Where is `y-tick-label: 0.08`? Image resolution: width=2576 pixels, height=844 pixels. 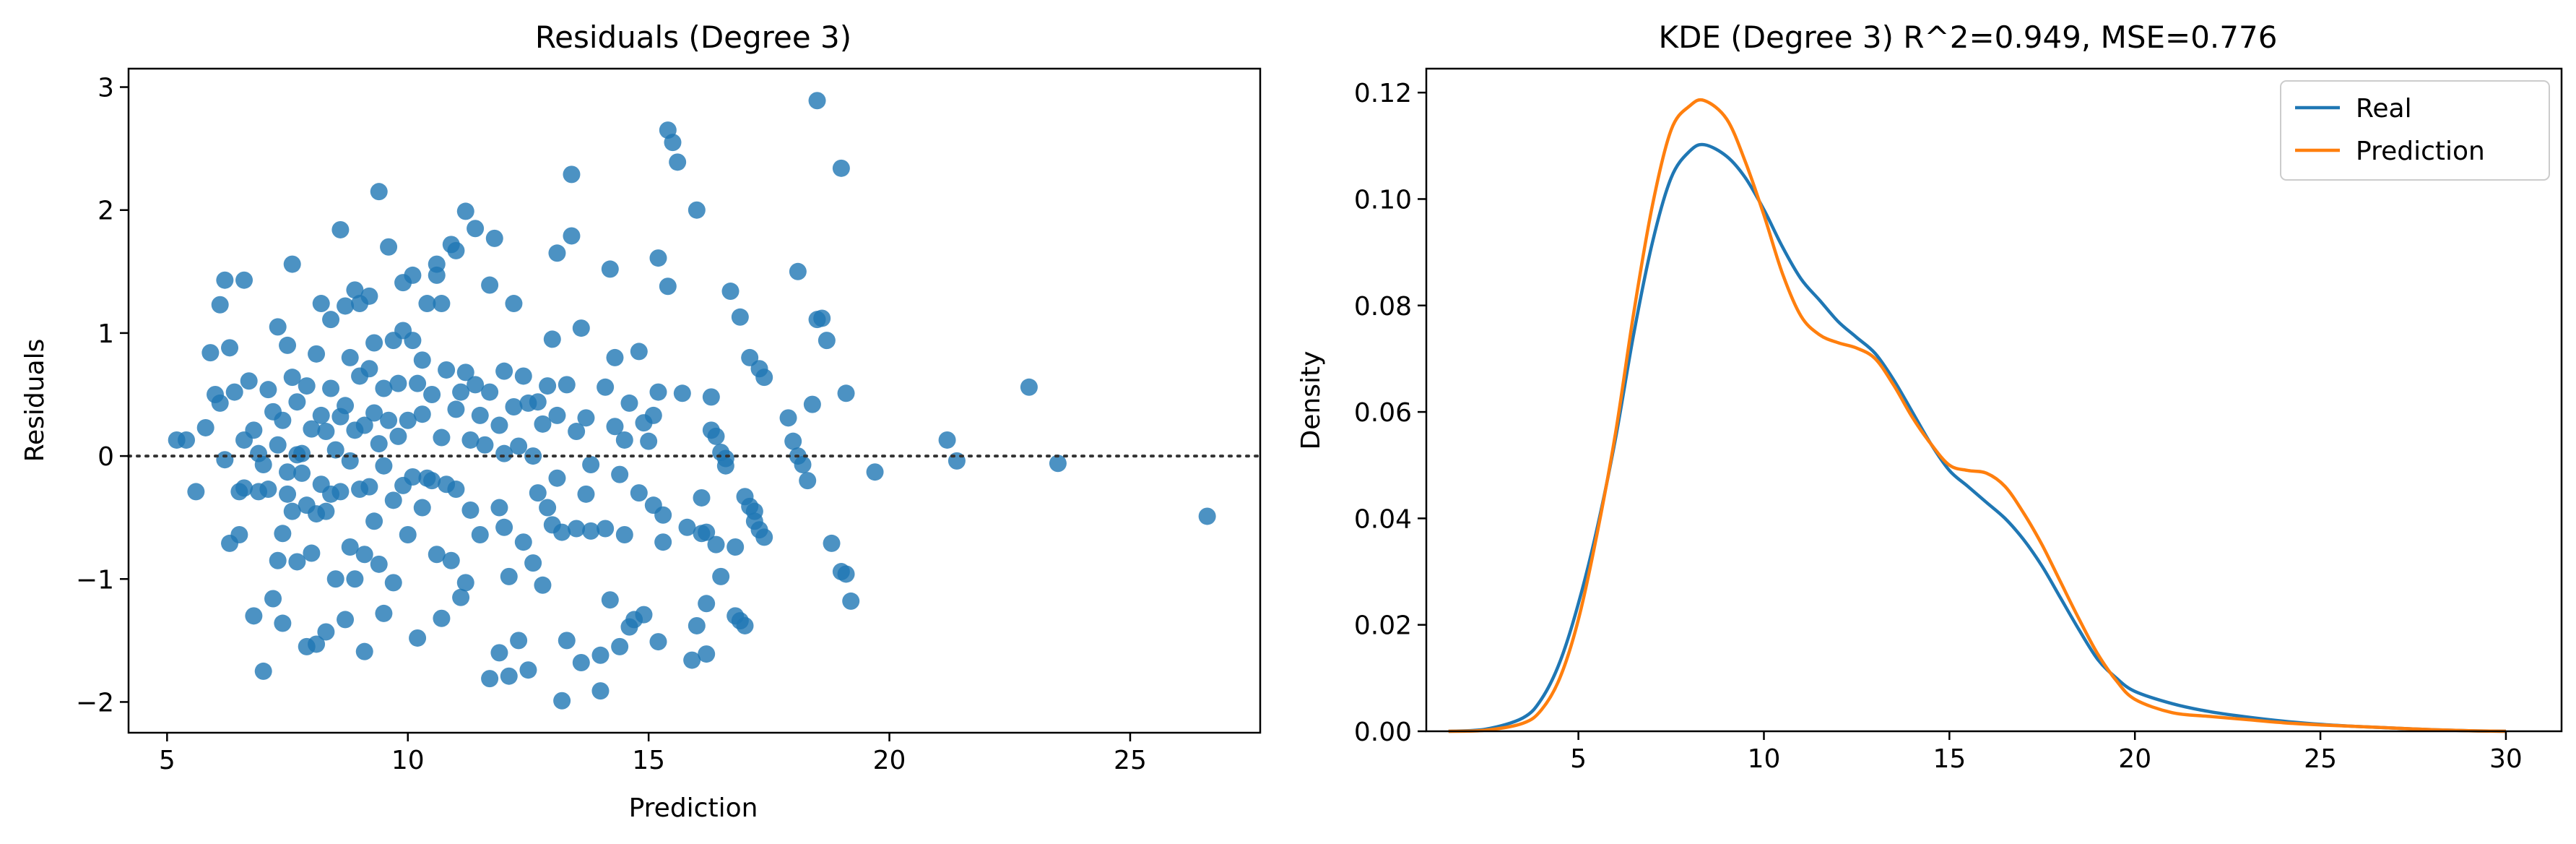 y-tick-label: 0.08 is located at coordinates (1383, 307).